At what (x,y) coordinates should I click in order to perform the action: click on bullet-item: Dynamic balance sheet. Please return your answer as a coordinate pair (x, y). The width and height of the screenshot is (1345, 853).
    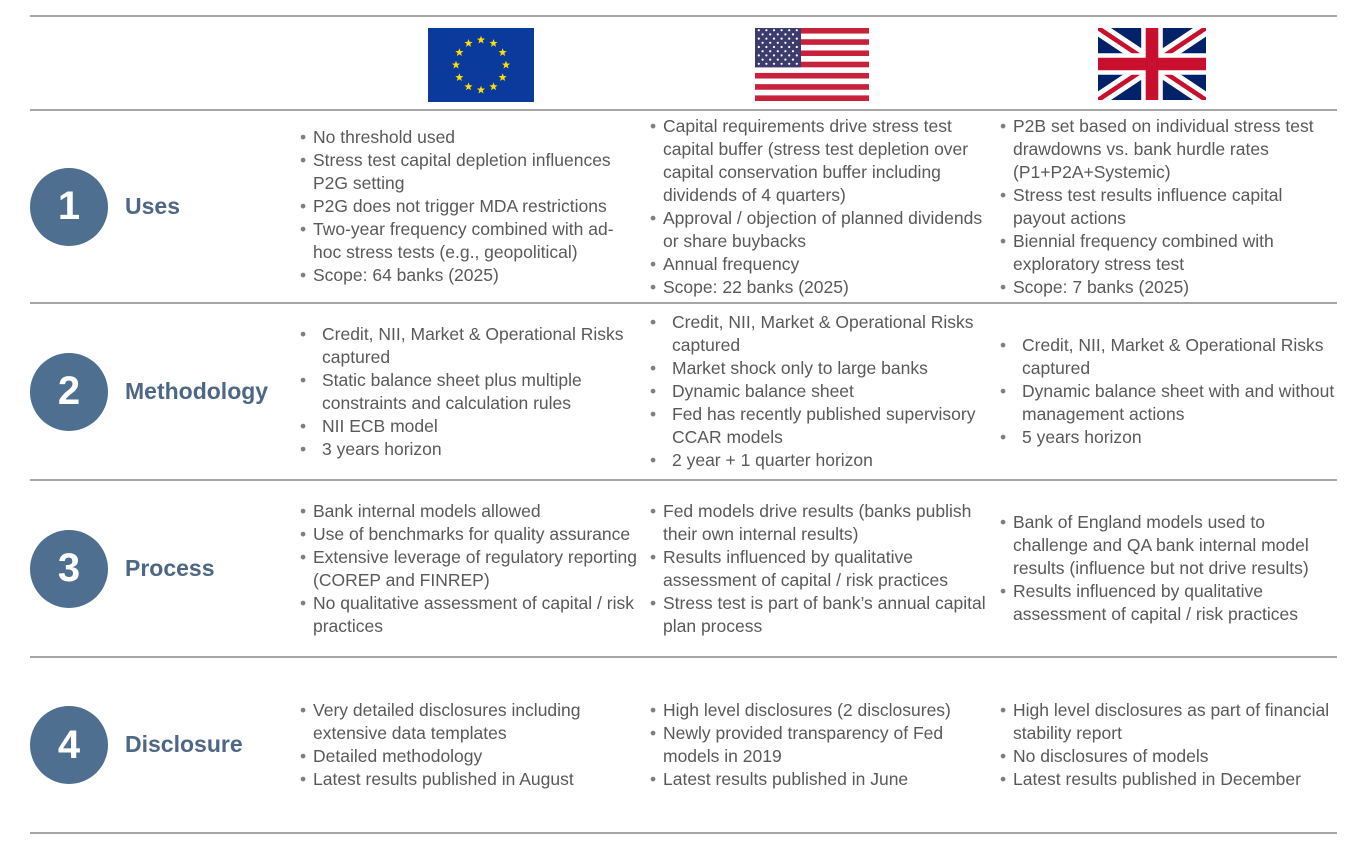
    Looking at the image, I should click on (820, 391).